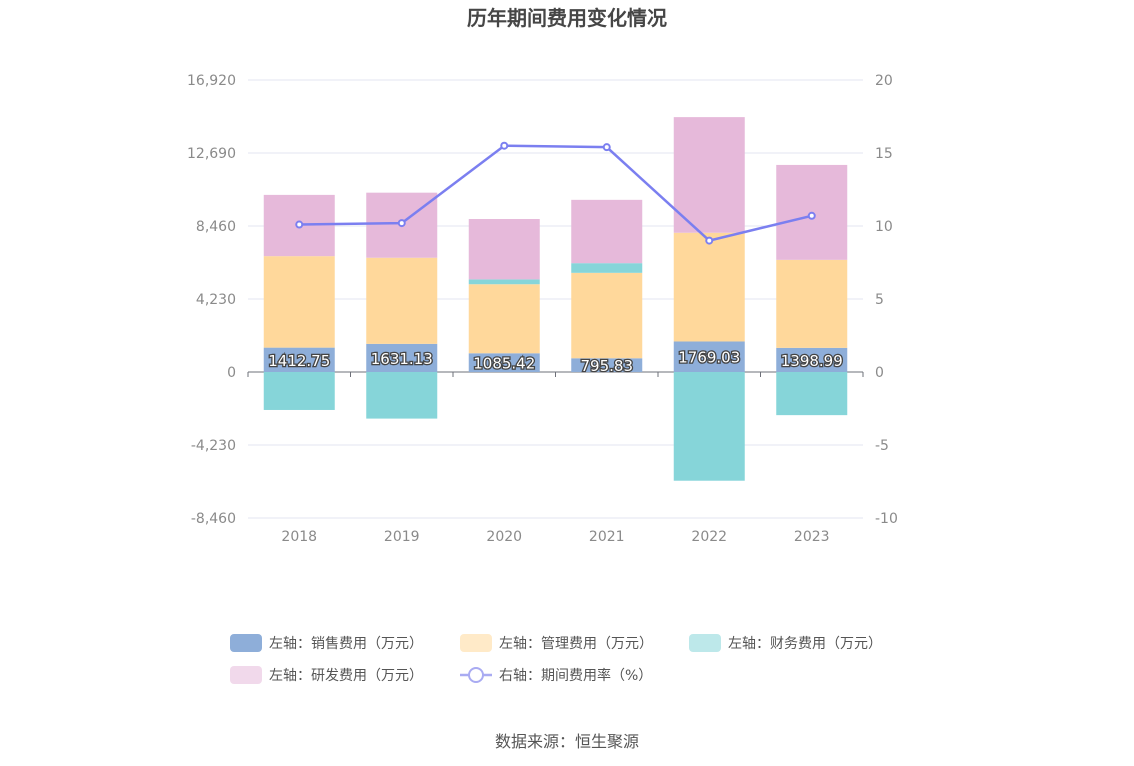 Image resolution: width=1134 pixels, height=766 pixels. Describe the element at coordinates (476, 675) in the screenshot. I see `legend-swatch-marker` at that location.